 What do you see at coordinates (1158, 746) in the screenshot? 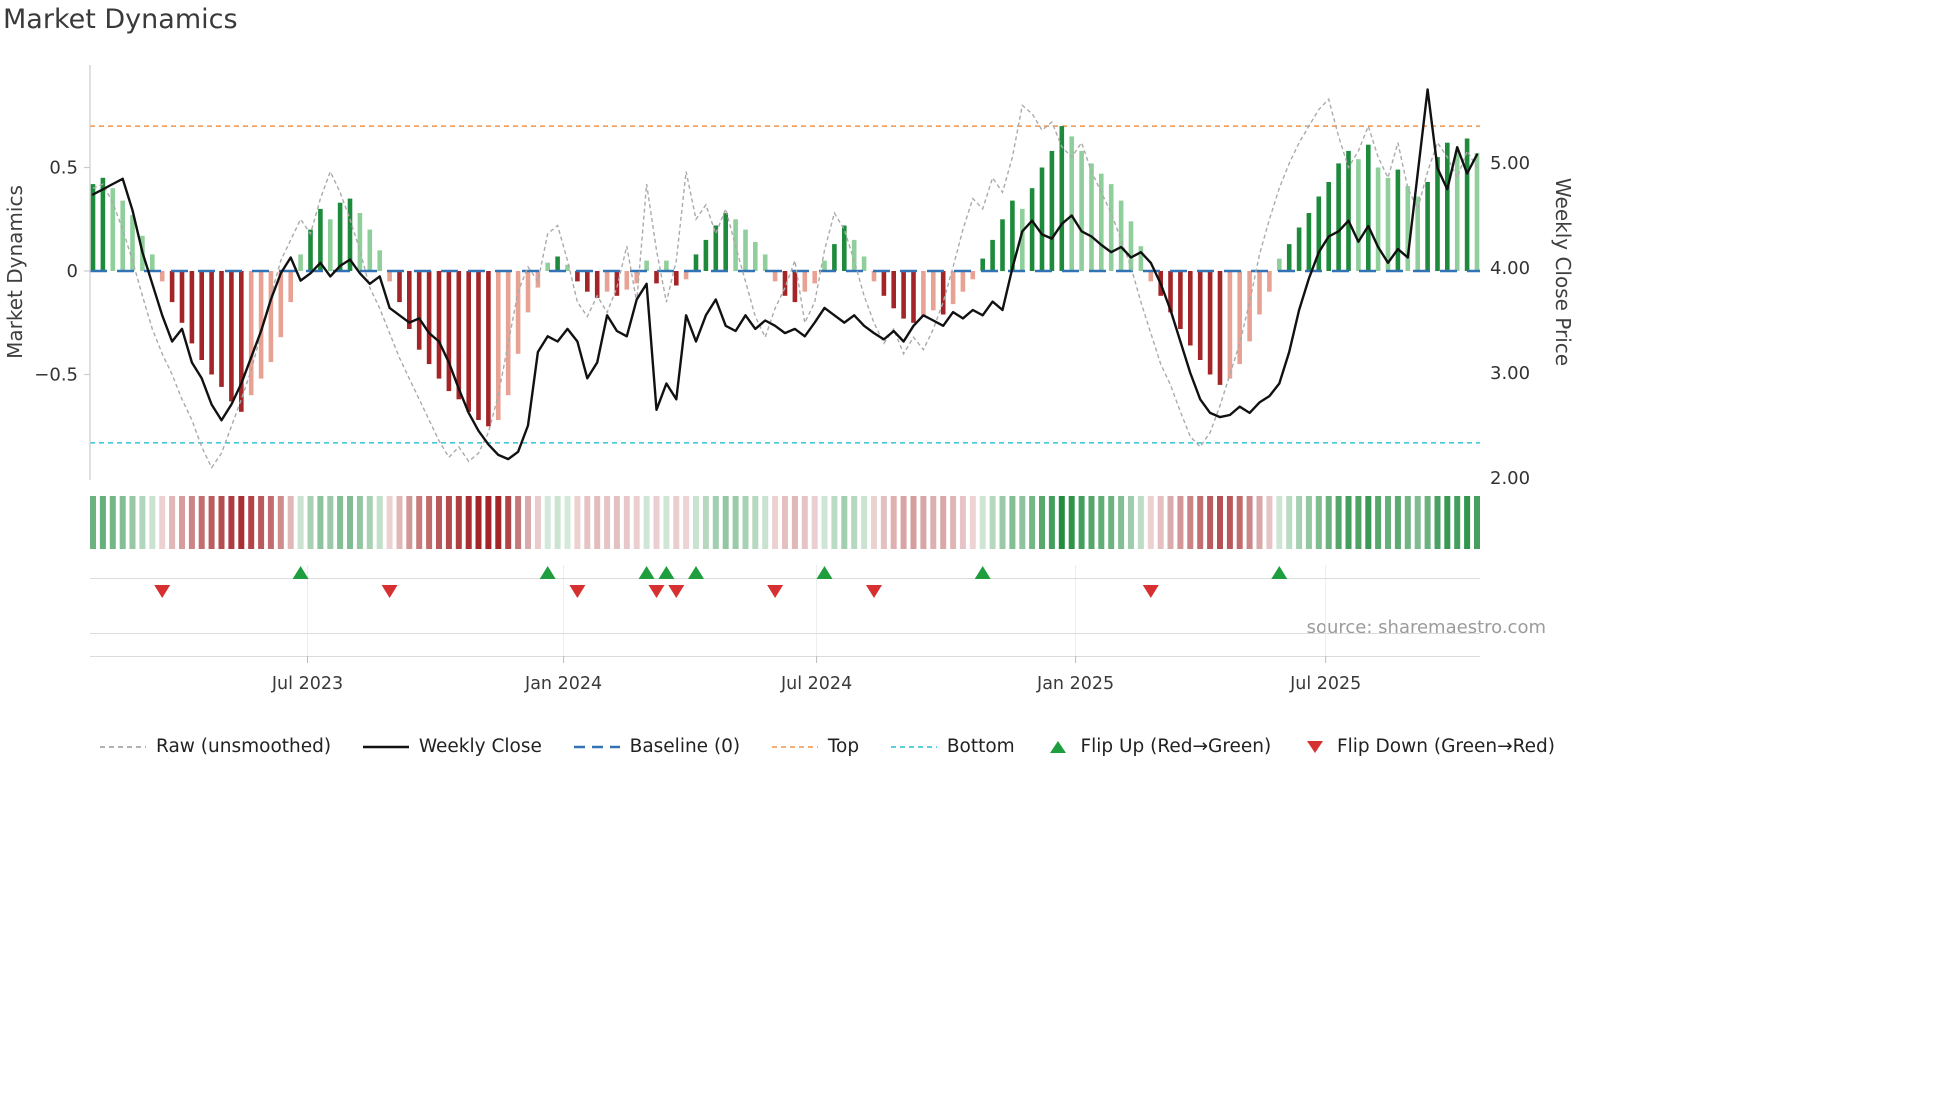
I see `legend-item-triangle-up: Flip Up (Red→Green)` at bounding box center [1158, 746].